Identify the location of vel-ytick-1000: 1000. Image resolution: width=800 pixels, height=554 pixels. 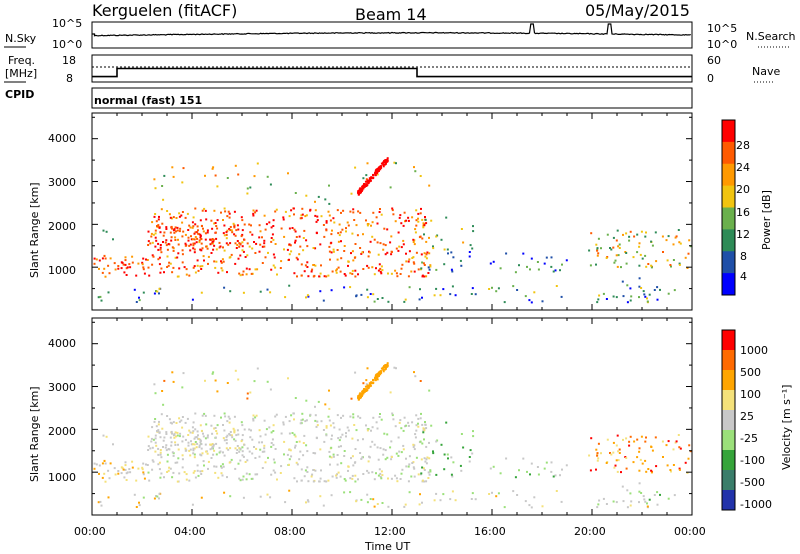
(62, 477).